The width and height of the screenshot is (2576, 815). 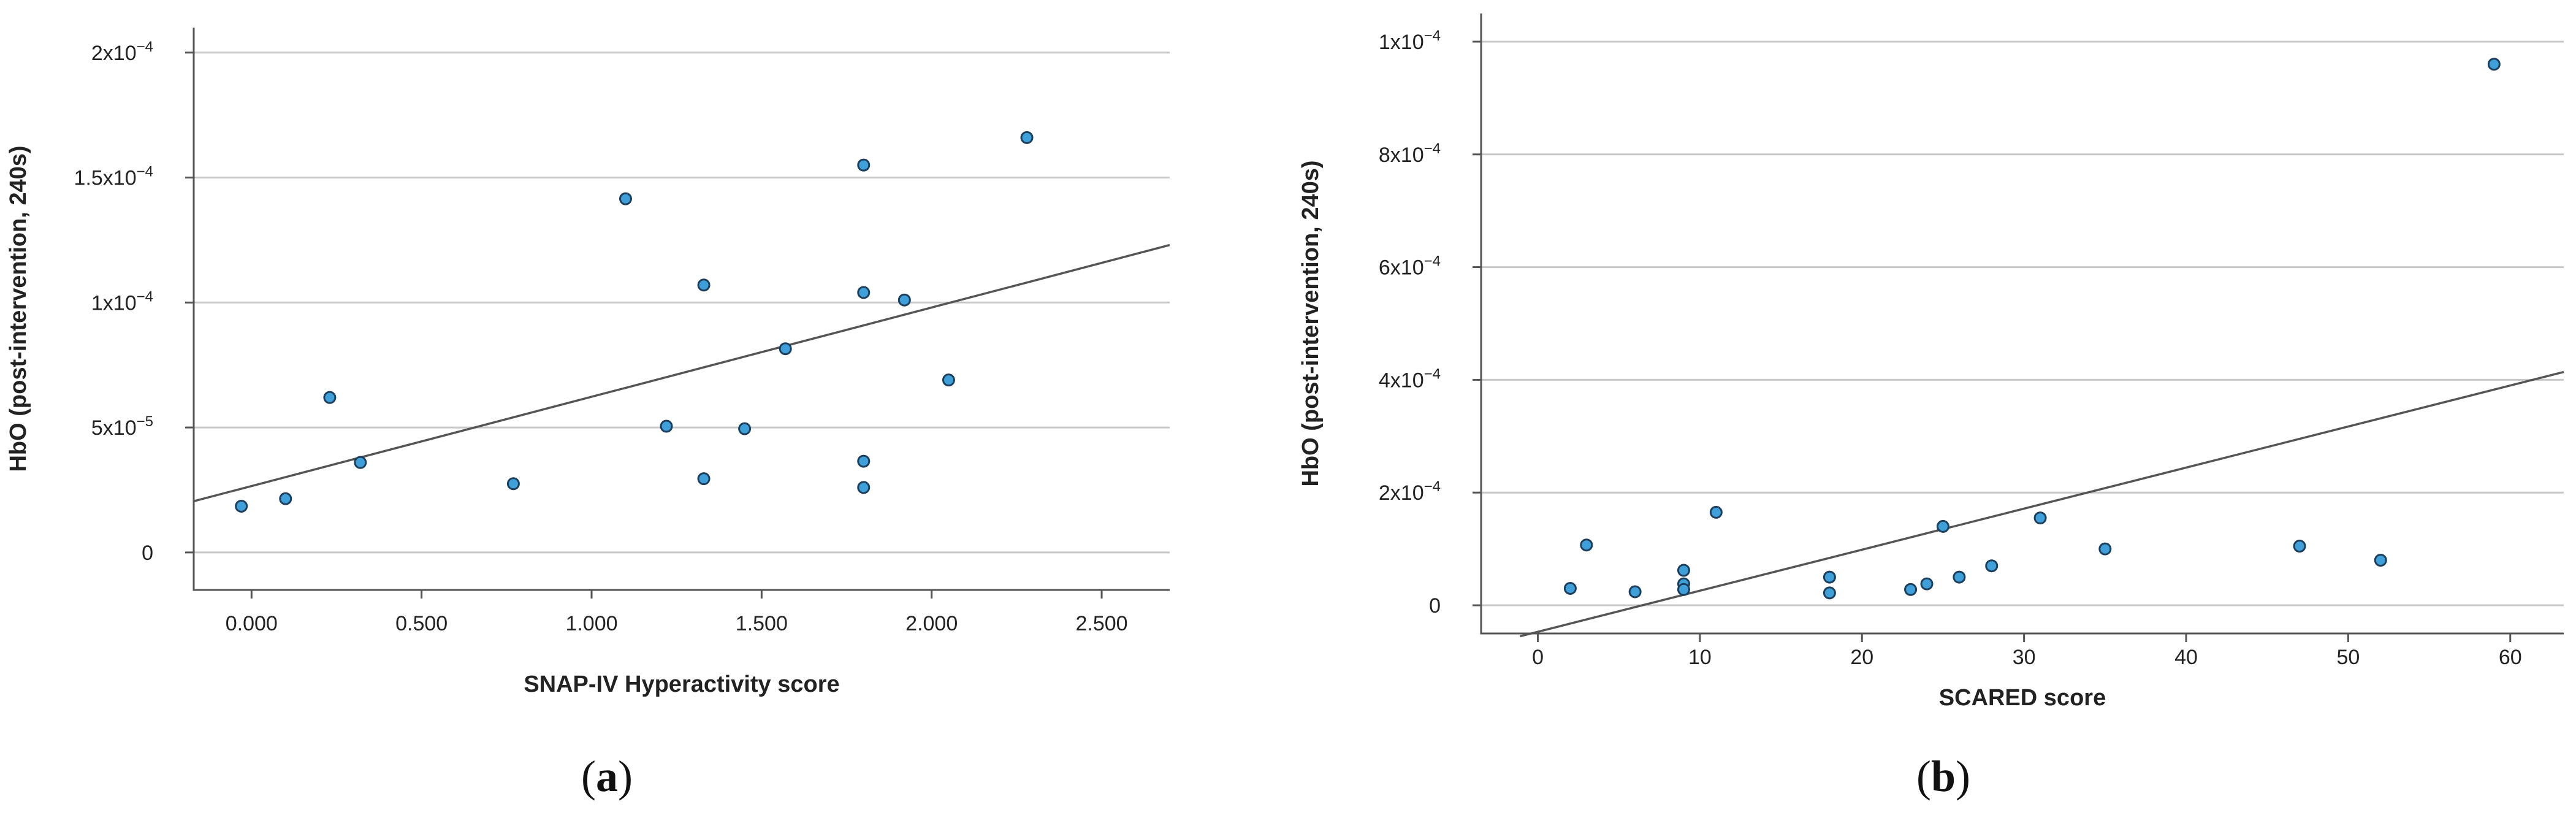 I want to click on x-axis-title: SNAP-IV Hyperactivity score, so click(x=681, y=684).